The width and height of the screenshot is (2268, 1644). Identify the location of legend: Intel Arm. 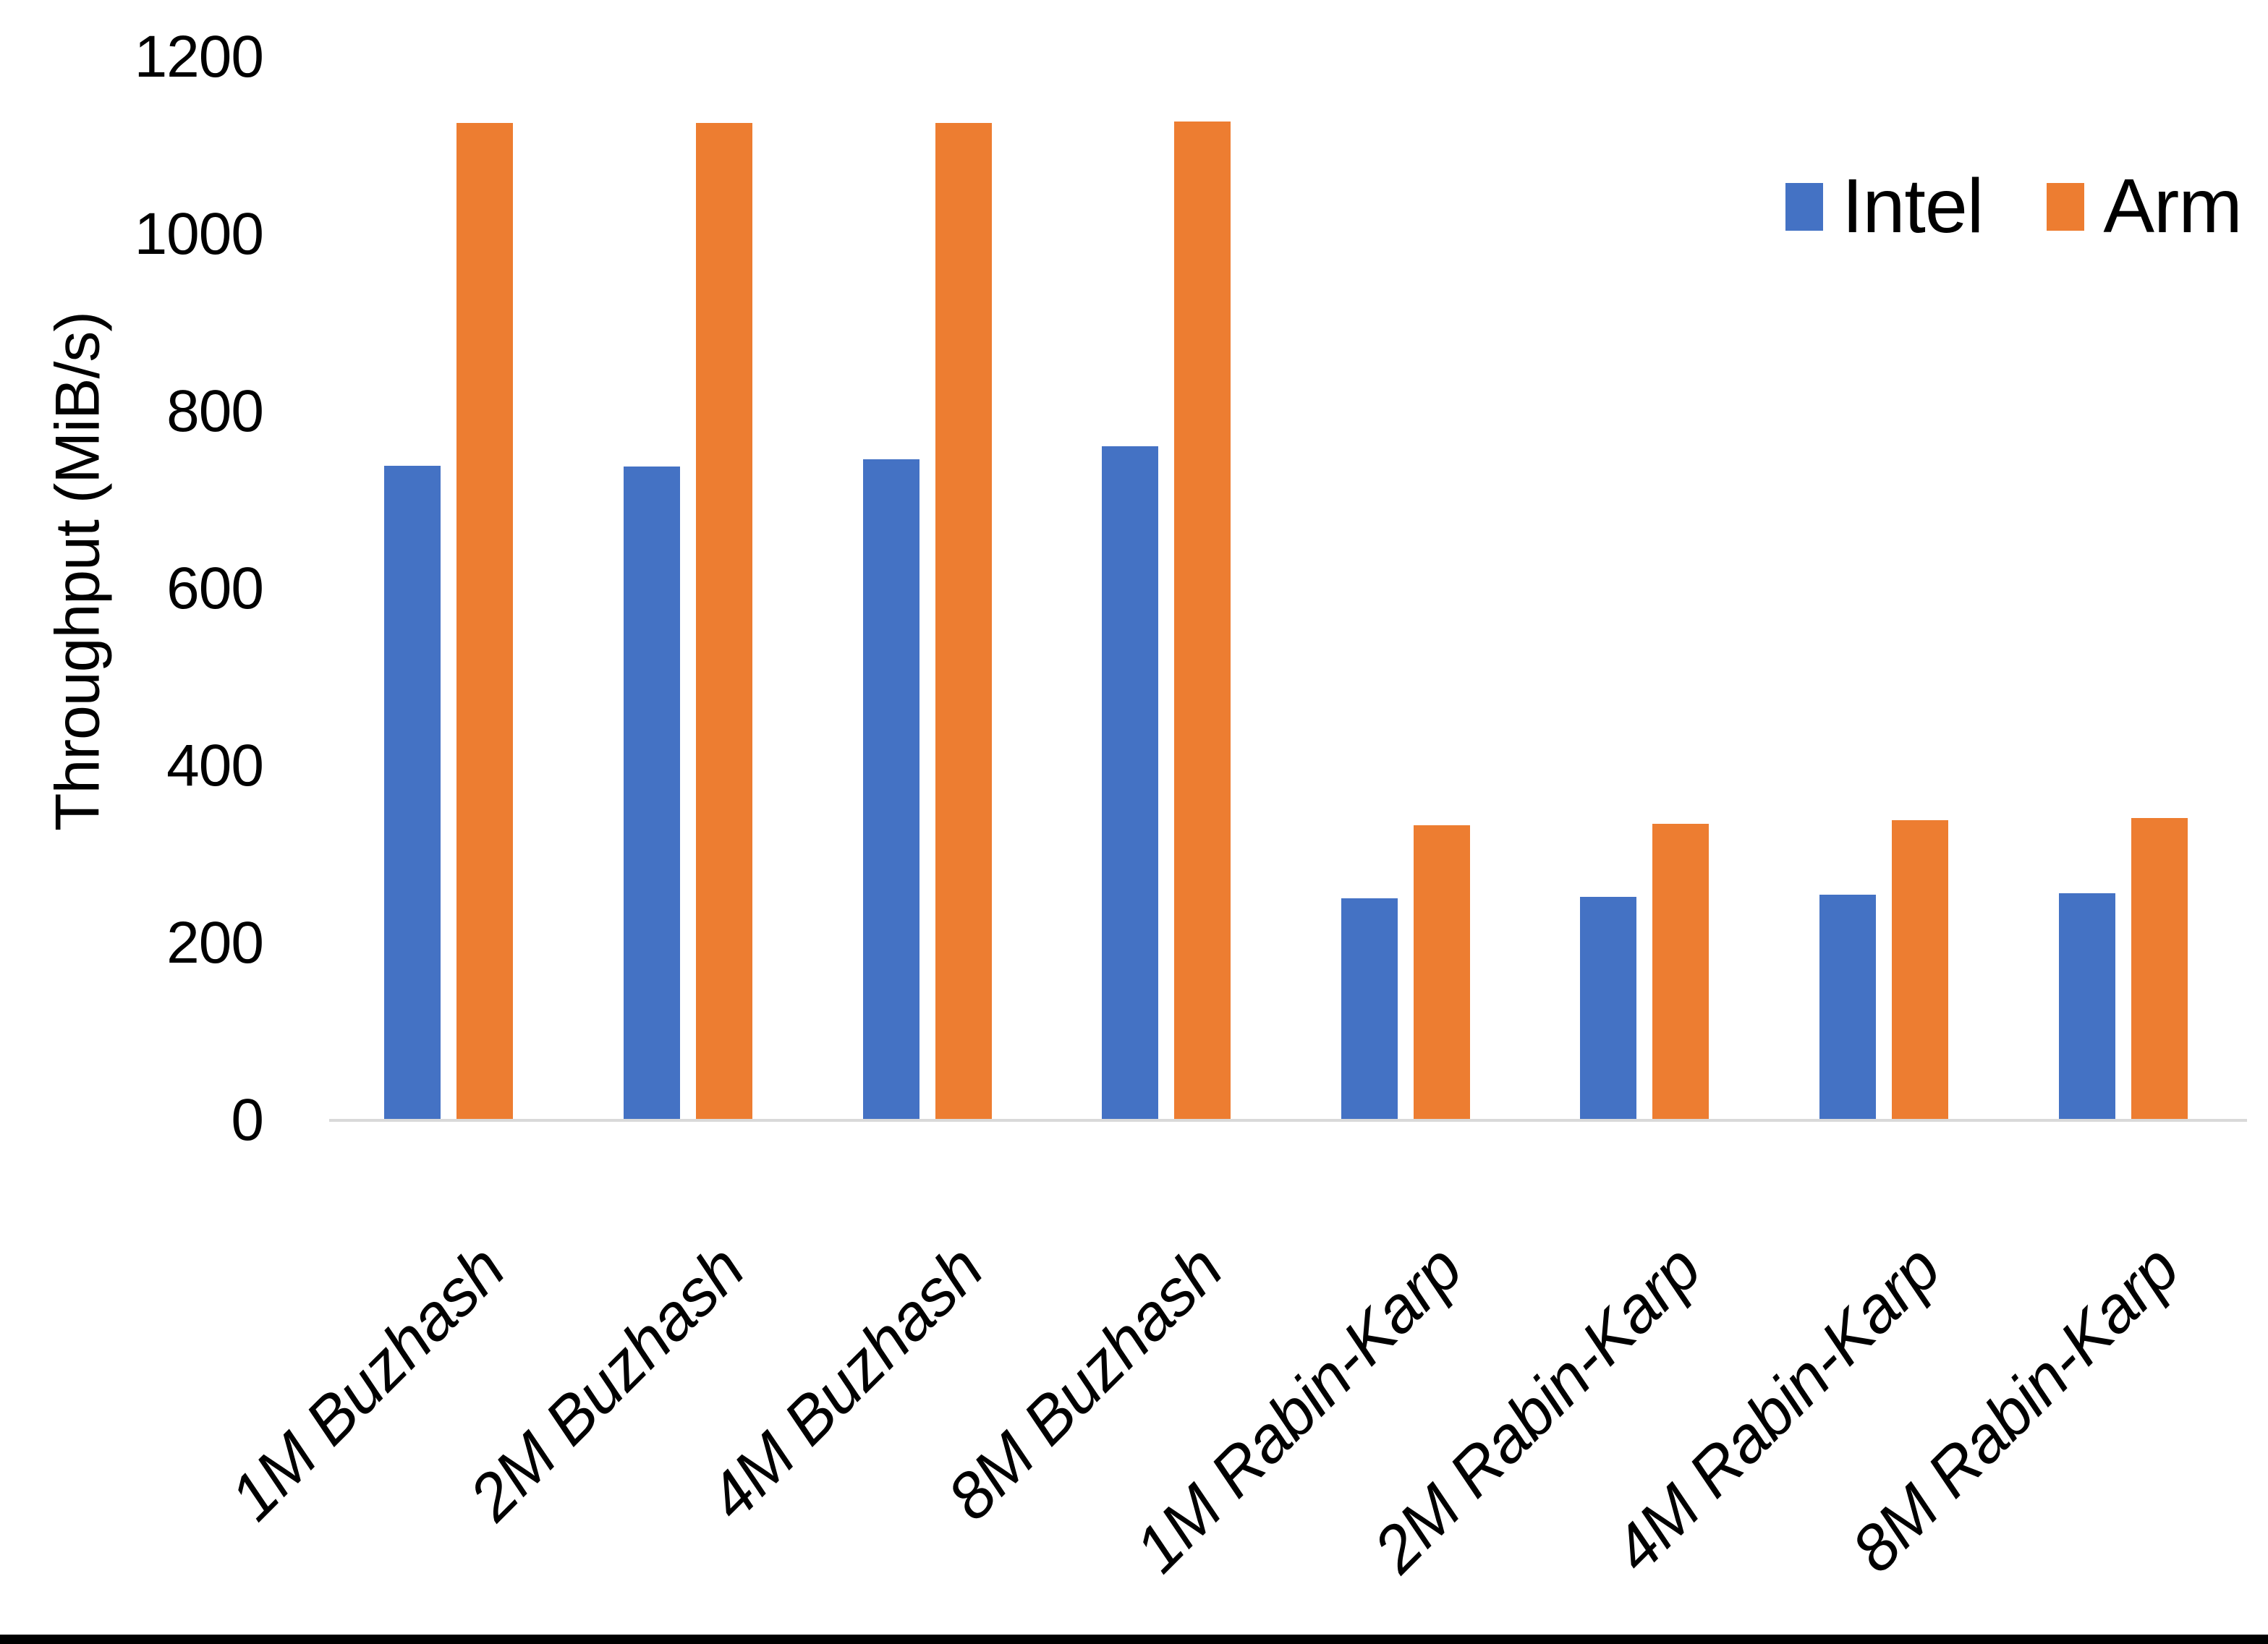
(2014, 206).